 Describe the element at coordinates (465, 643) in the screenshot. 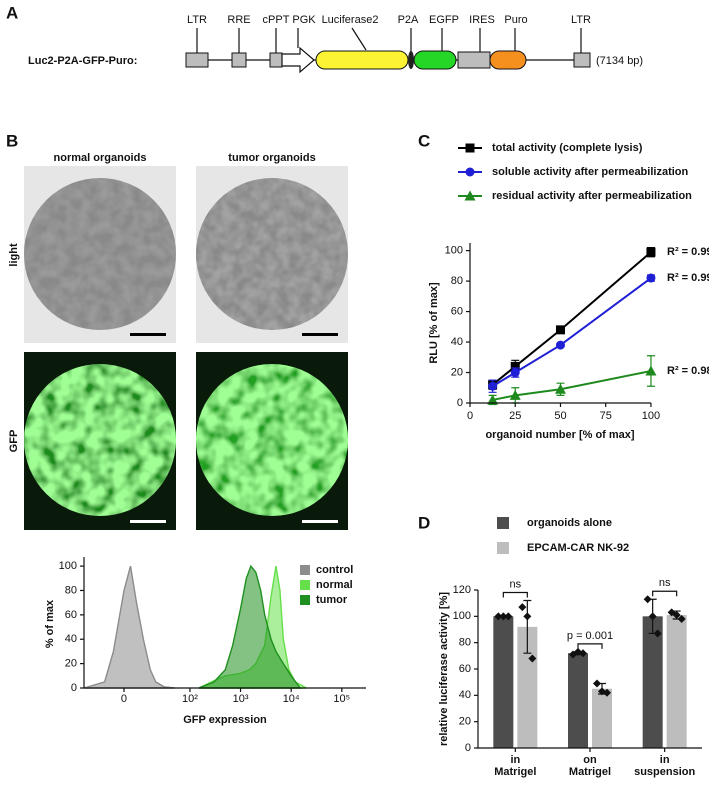

I see `y-tick-label: 80` at that location.